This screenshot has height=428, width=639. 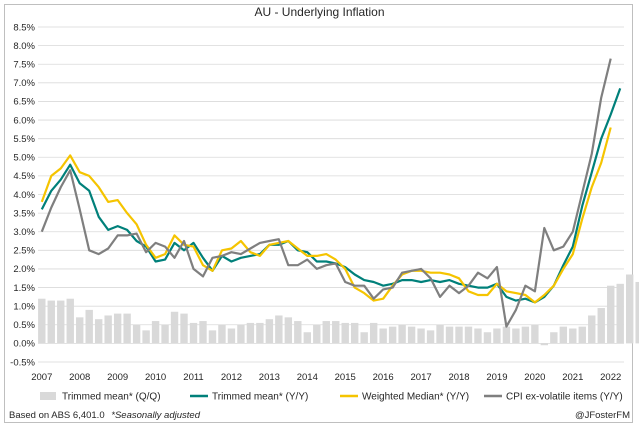 What do you see at coordinates (421, 377) in the screenshot?
I see `x-tick-label: 2017` at bounding box center [421, 377].